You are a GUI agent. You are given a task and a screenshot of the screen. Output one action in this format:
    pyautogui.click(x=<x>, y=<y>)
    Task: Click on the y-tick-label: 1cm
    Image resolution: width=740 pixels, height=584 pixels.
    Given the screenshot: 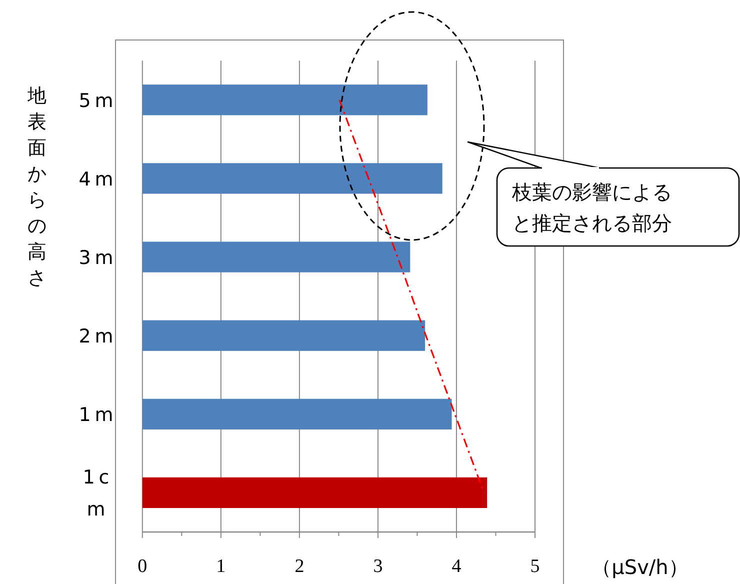 What is the action you would take?
    pyautogui.click(x=98, y=493)
    